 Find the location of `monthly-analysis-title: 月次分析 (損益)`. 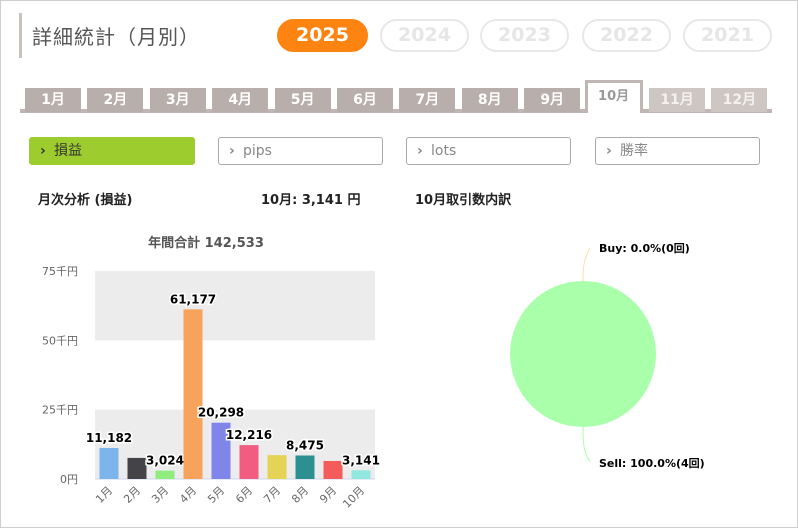

monthly-analysis-title: 月次分析 (損益) is located at coordinates (85, 200).